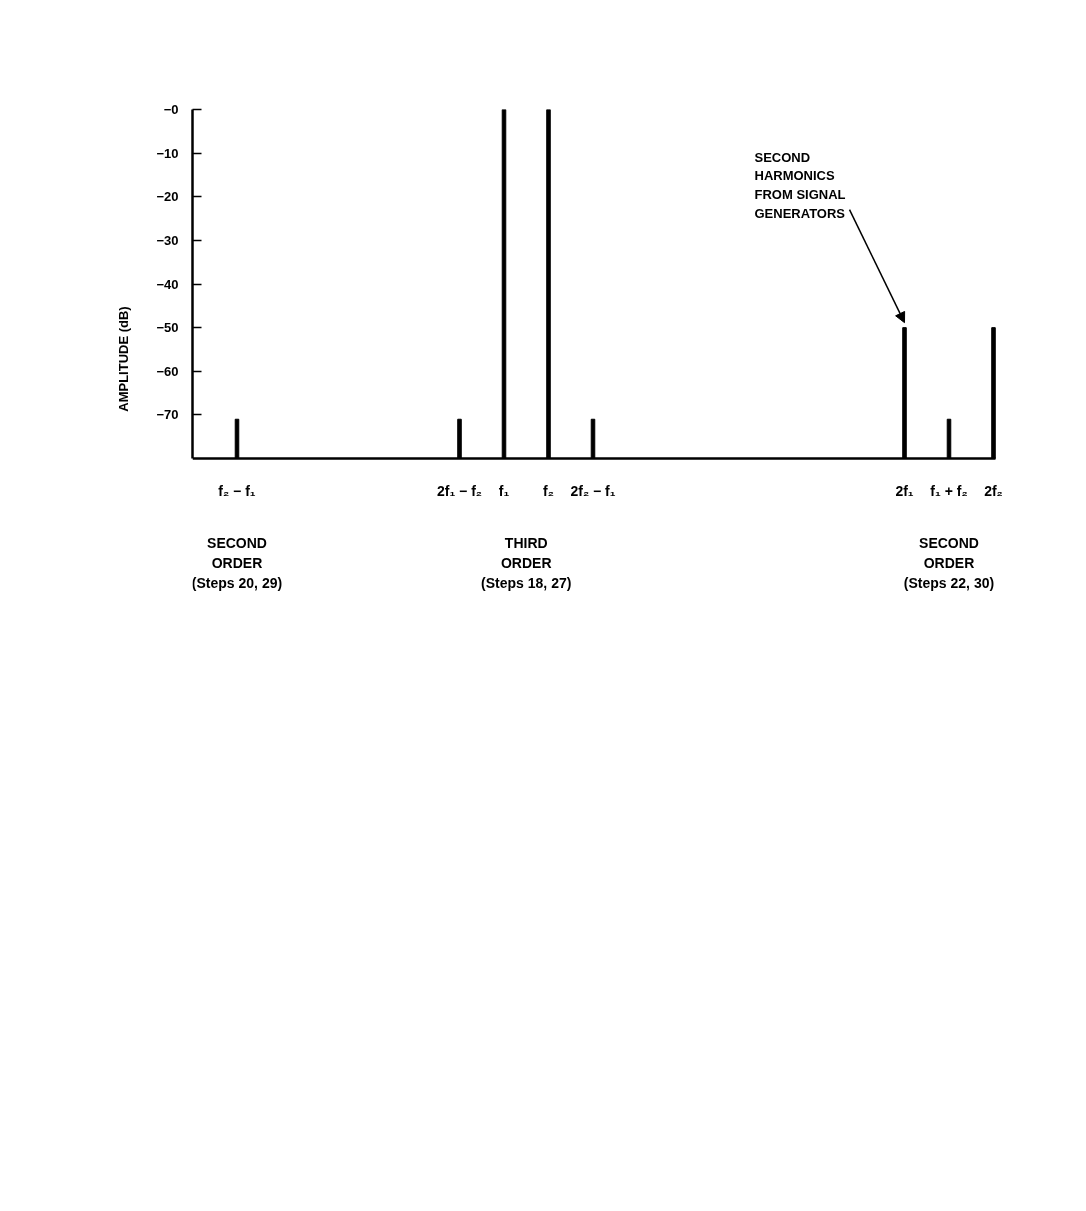 The height and width of the screenshot is (1211, 1086). What do you see at coordinates (504, 490) in the screenshot?
I see `x-tick-label: f₁` at bounding box center [504, 490].